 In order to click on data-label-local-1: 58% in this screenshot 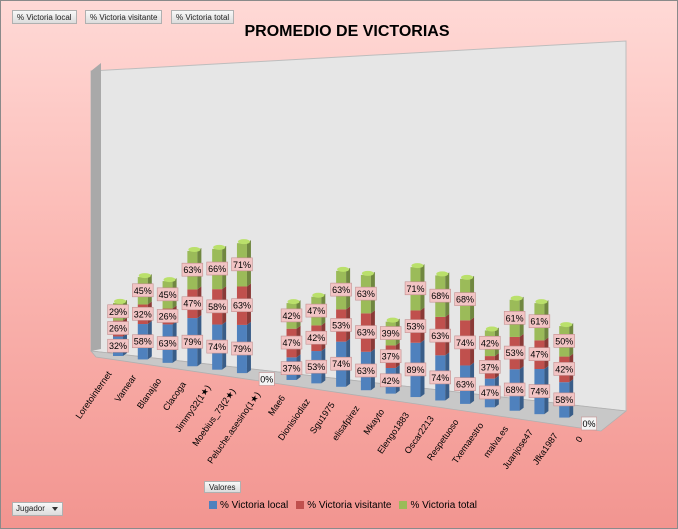, I will do `click(143, 342)`.